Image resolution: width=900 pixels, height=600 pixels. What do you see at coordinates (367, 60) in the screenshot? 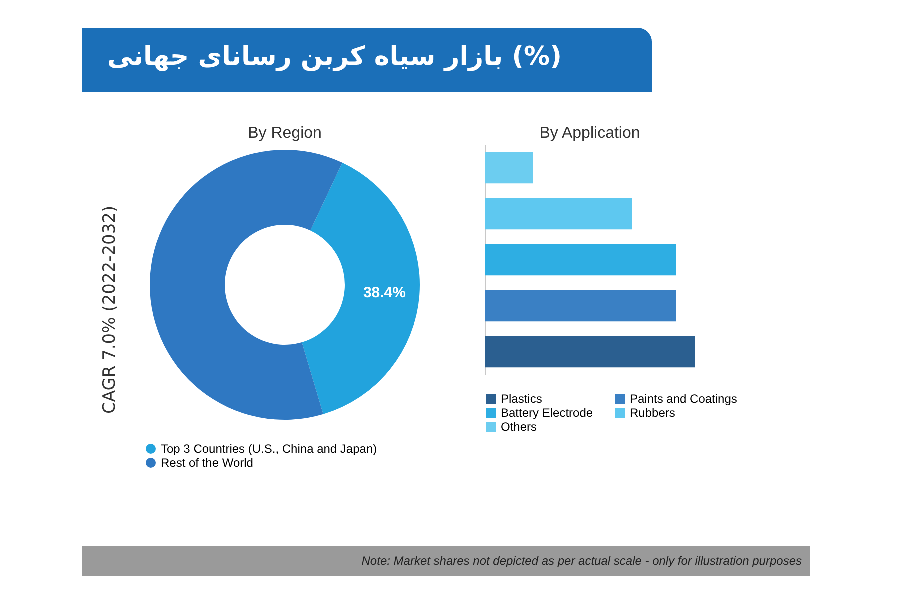
I see `chart-title: (%) بازار سیاه کربن رسانای جهانی` at bounding box center [367, 60].